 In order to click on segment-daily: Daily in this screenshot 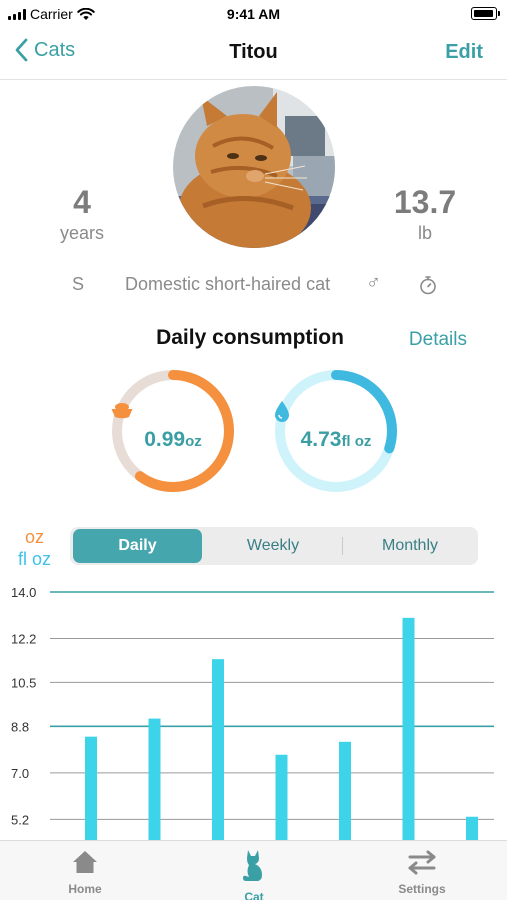, I will do `click(137, 546)`.